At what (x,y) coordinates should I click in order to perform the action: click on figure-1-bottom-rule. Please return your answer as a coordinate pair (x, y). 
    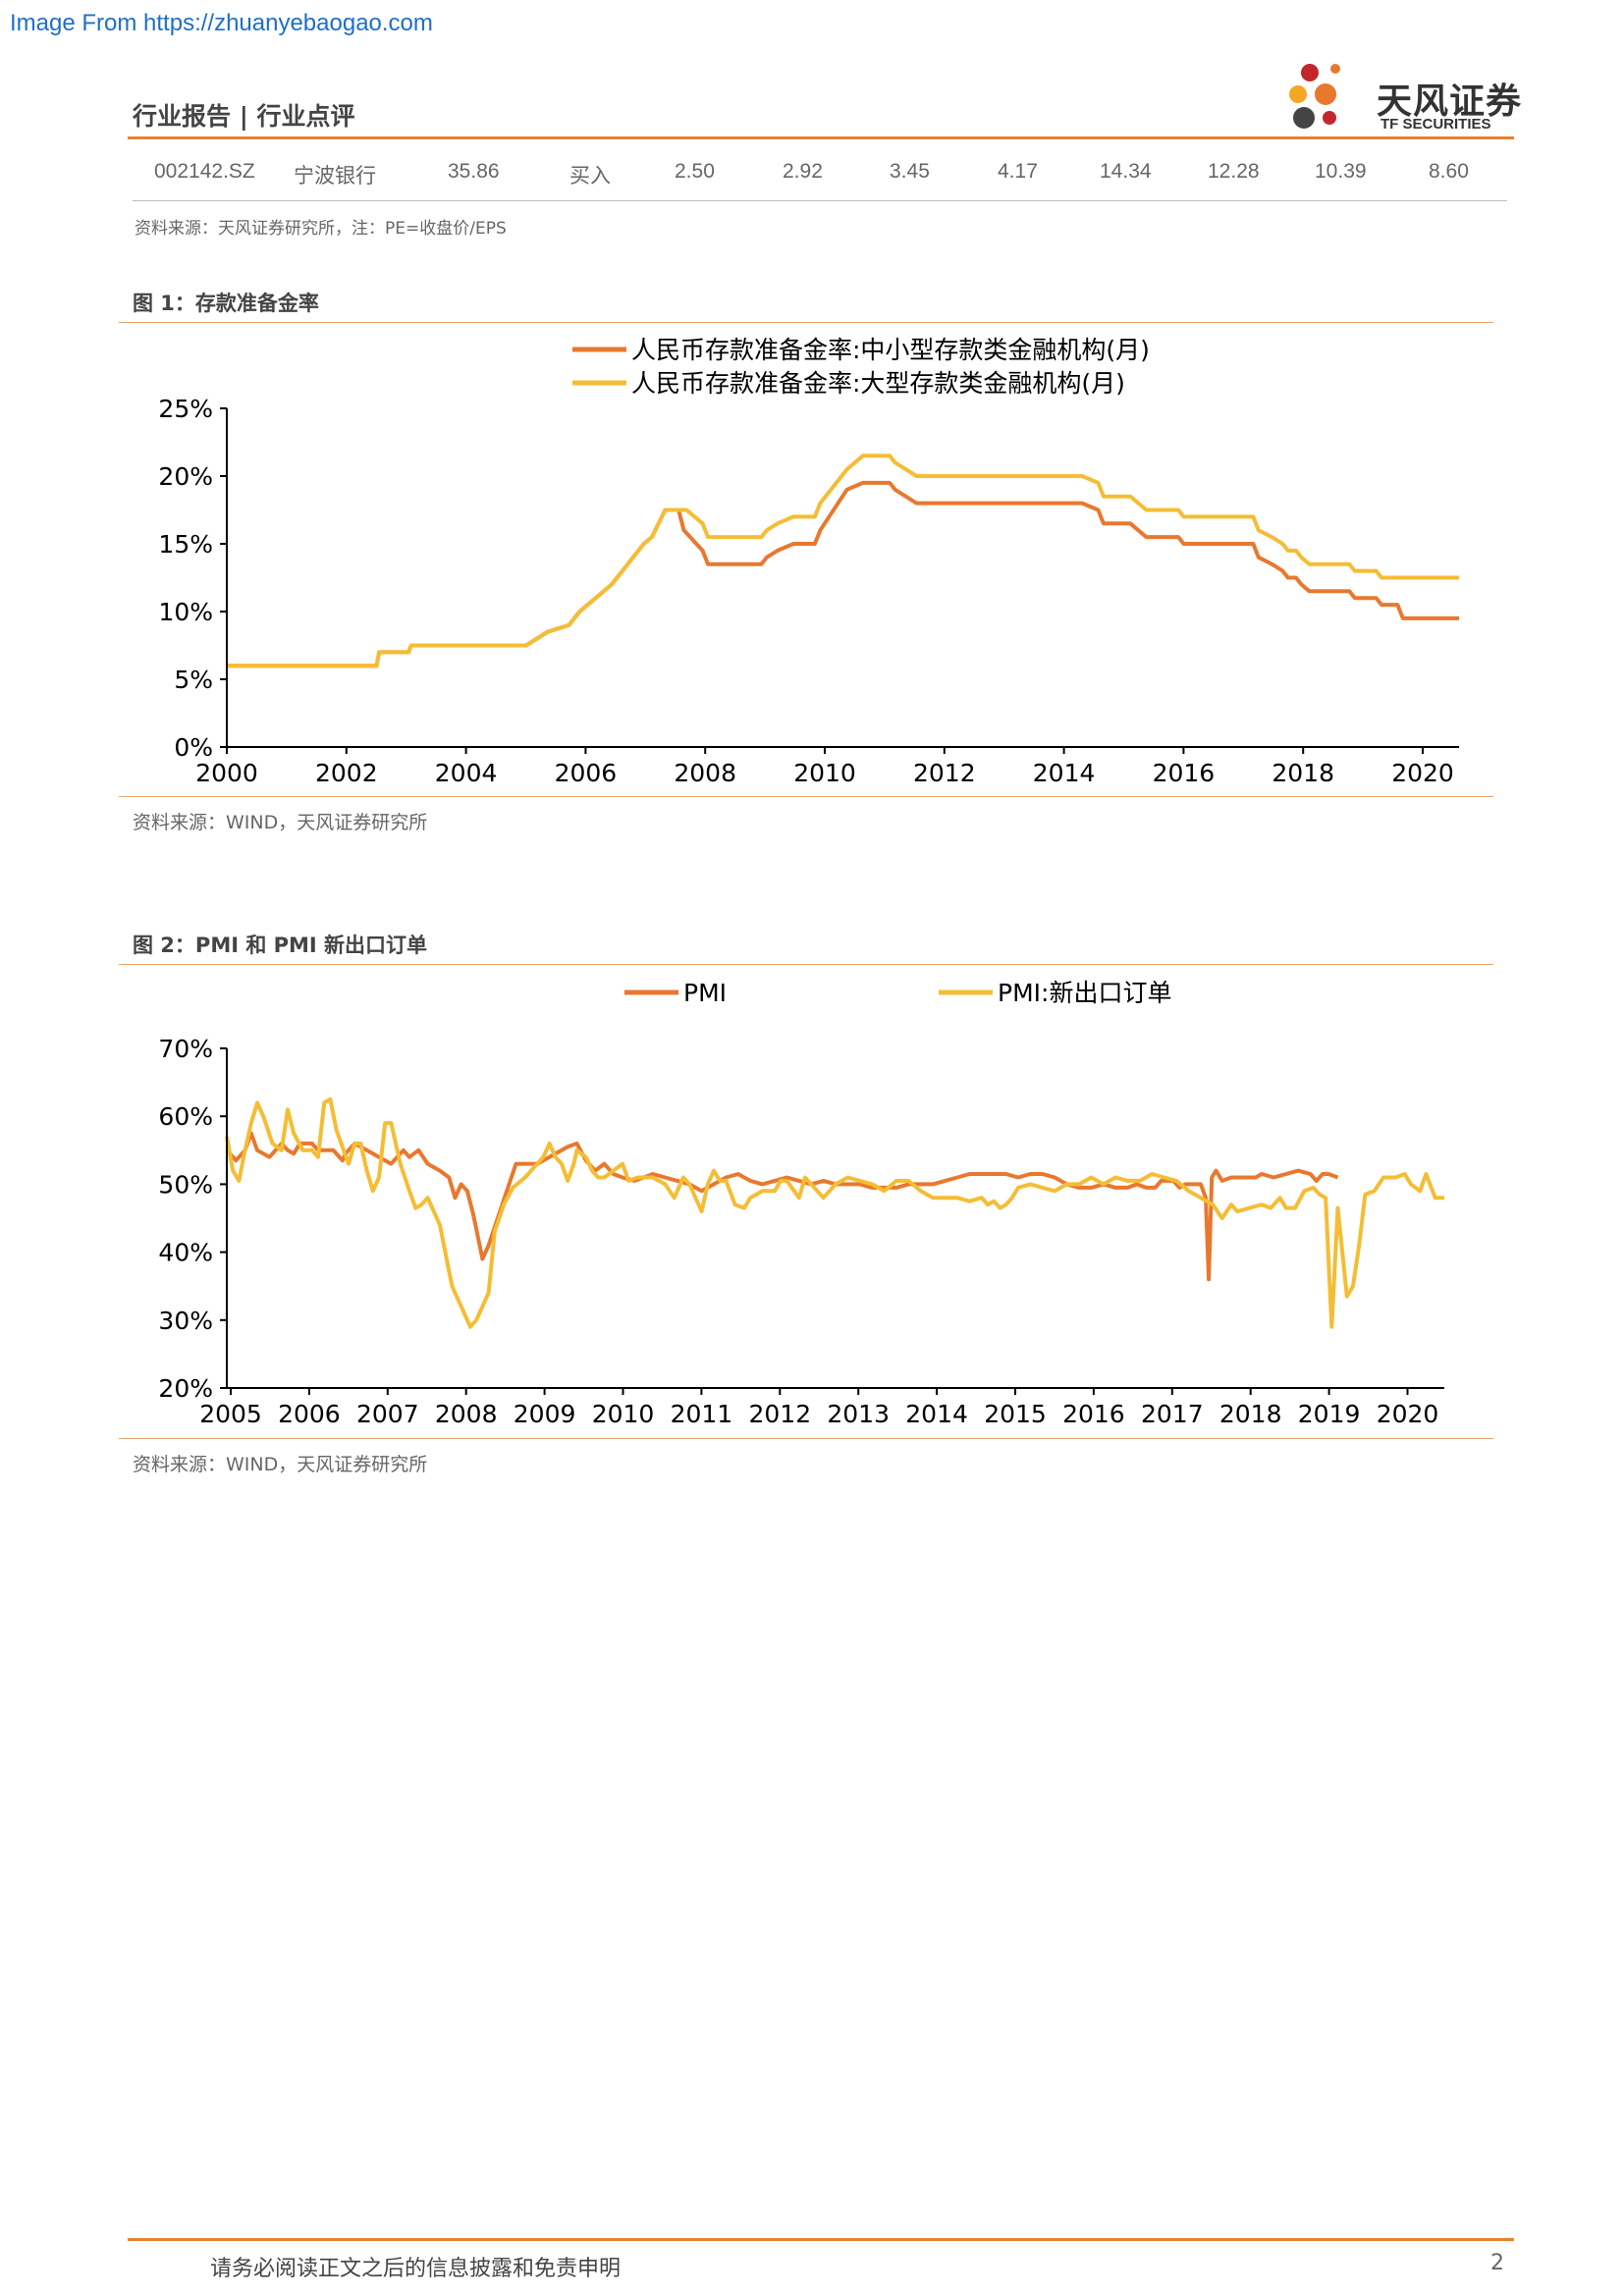
    Looking at the image, I should click on (806, 796).